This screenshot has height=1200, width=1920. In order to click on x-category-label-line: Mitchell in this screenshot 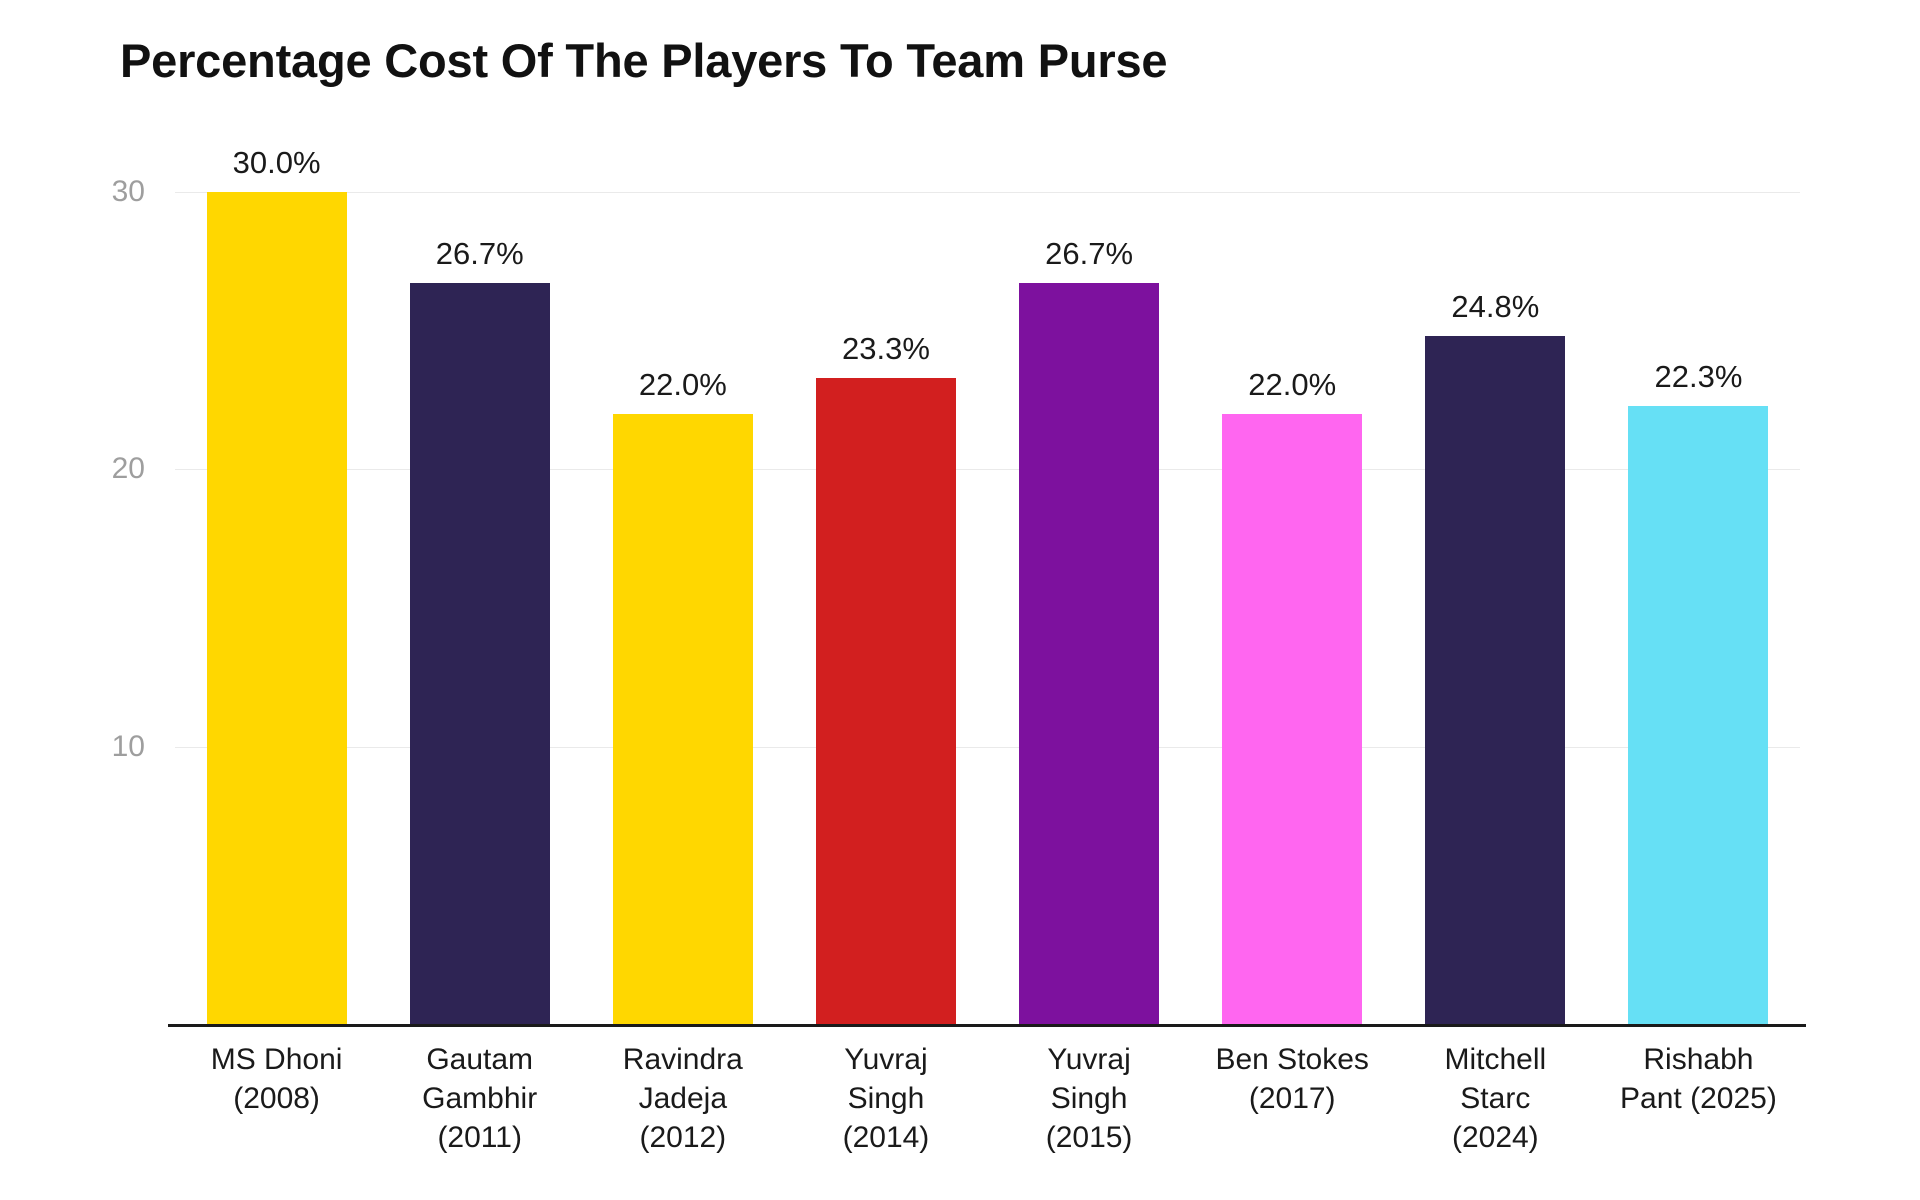, I will do `click(1495, 1059)`.